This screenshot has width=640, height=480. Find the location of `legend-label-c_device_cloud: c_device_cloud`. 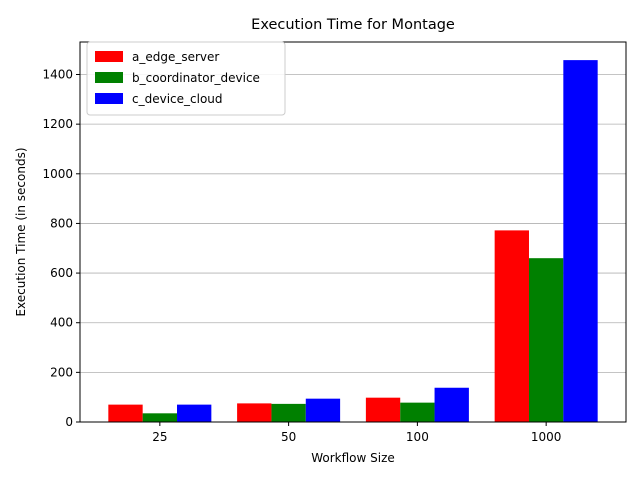

legend-label-c_device_cloud: c_device_cloud is located at coordinates (177, 99).